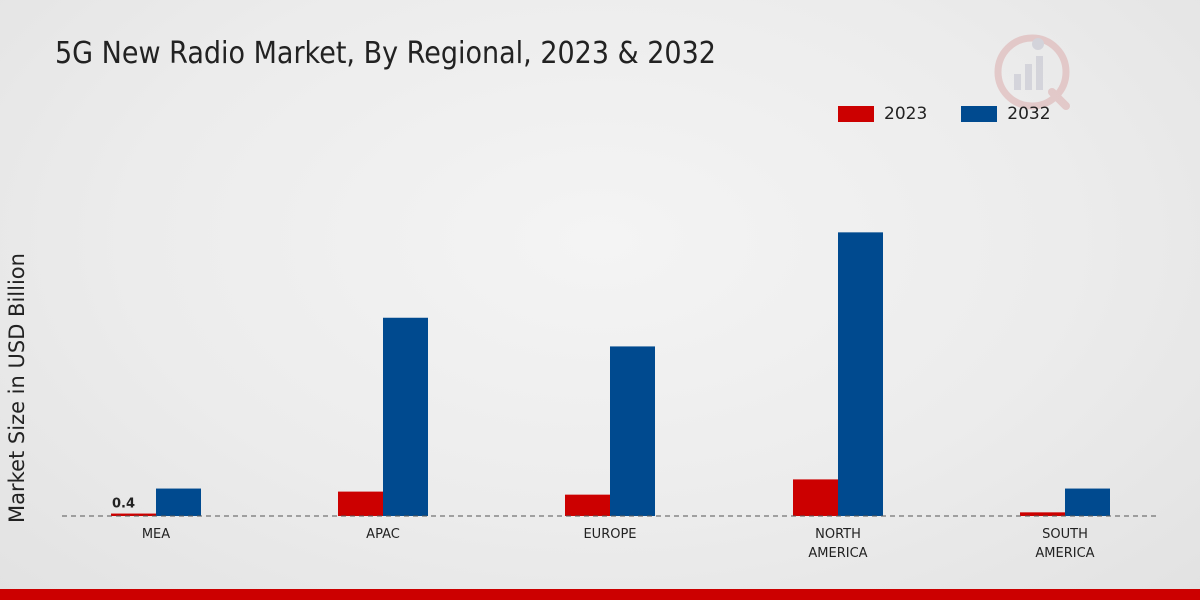  Describe the element at coordinates (1064, 553) in the screenshot. I see `x-tick-label-south-america-1: AMERICA` at that location.